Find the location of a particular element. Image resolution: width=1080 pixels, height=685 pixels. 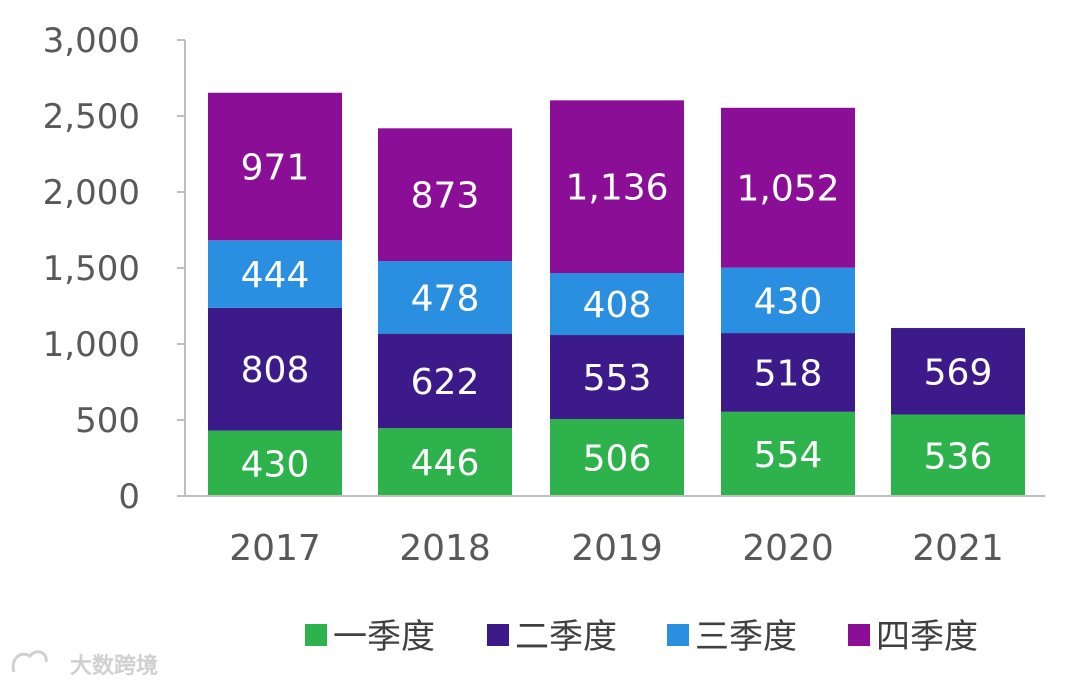

y-tick-label: 1,500 is located at coordinates (91, 269).